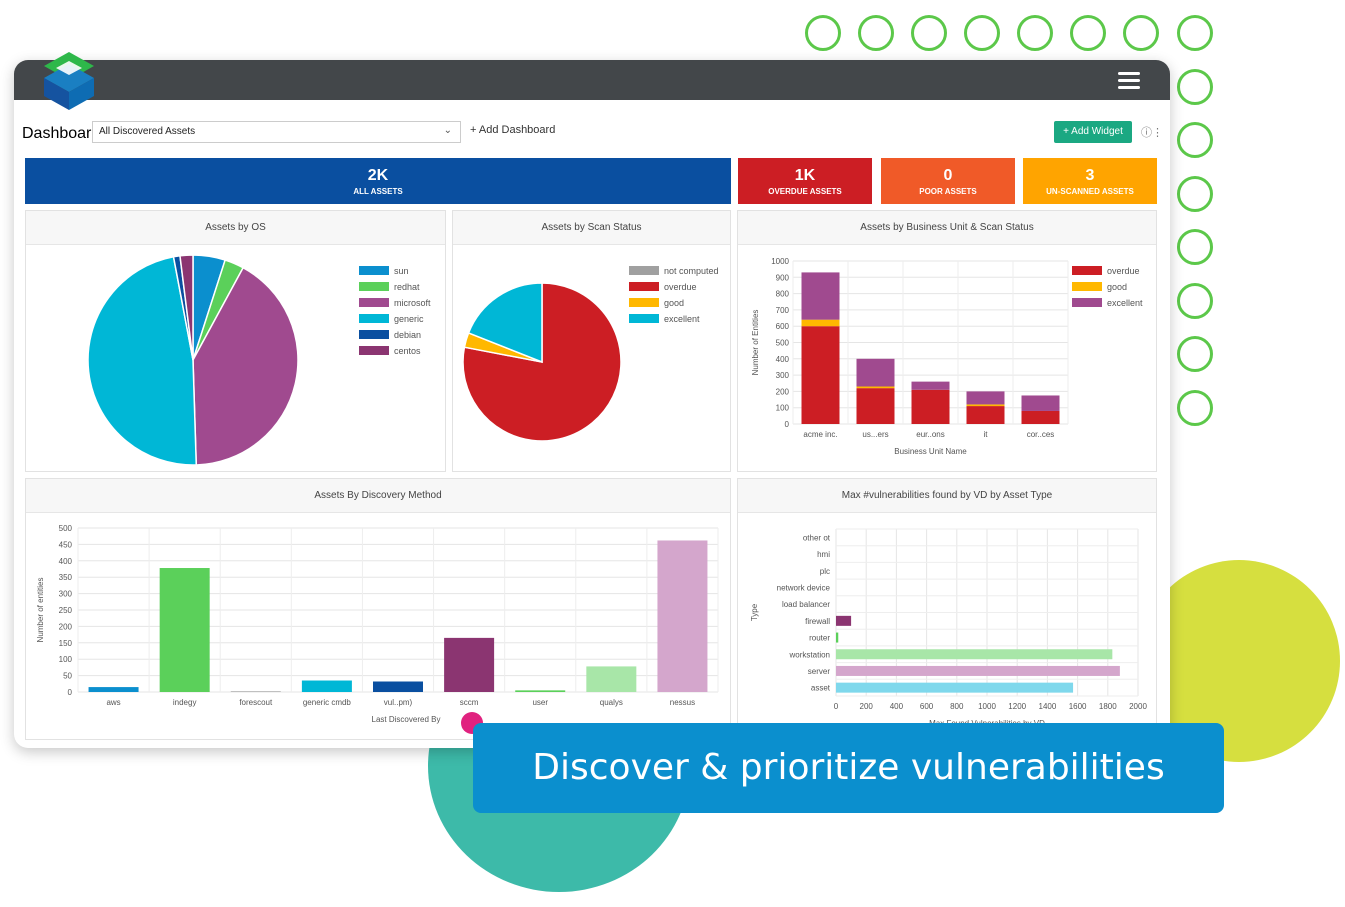 The image size is (1345, 907). I want to click on y-tick-label: other ot, so click(817, 537).